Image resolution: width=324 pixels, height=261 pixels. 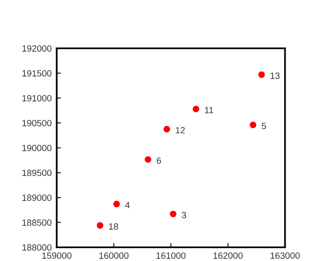 What do you see at coordinates (37, 73) in the screenshot?
I see `y-tick-label: 191500` at bounding box center [37, 73].